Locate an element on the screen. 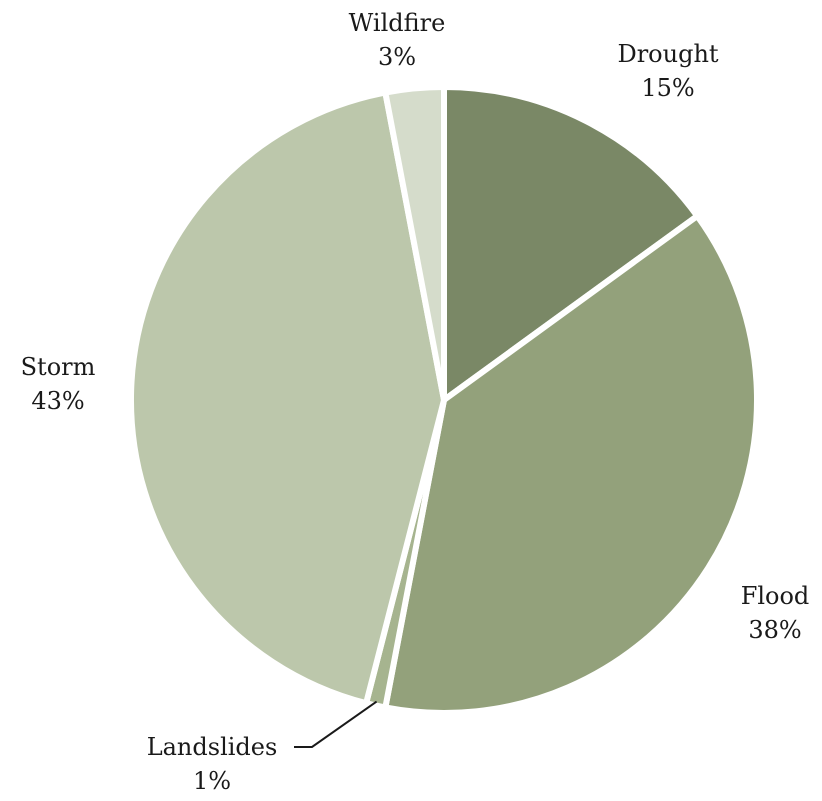 The image size is (822, 801). slice-value-wildfire: 3% is located at coordinates (397, 57).